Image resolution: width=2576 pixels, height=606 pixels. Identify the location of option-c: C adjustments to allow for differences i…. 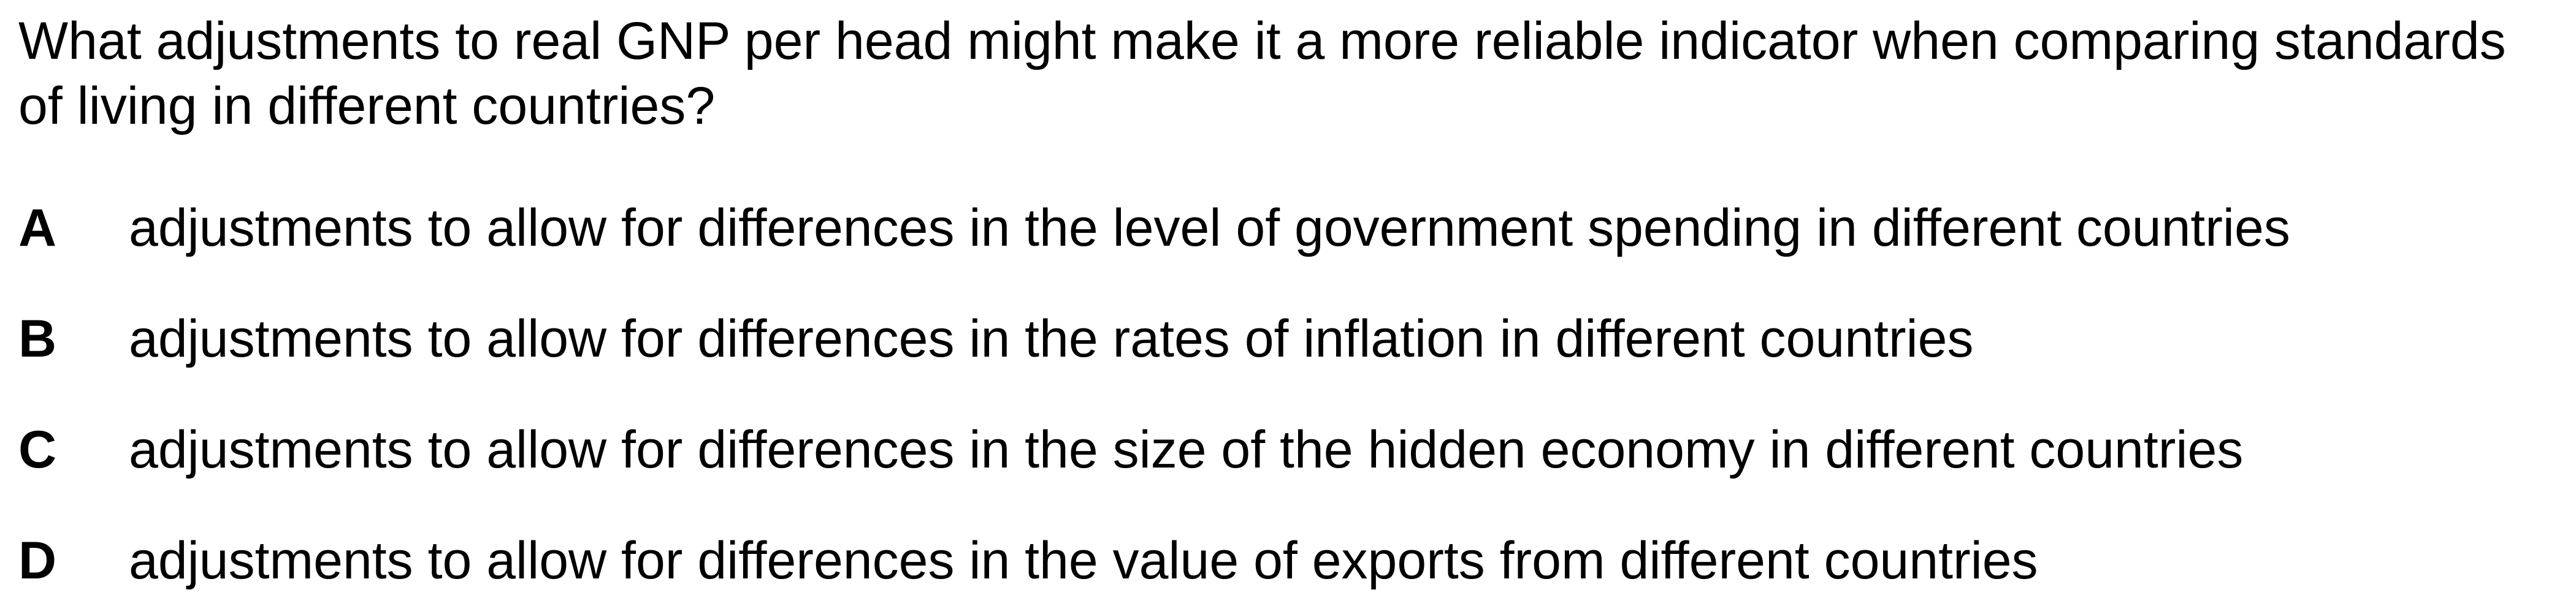
(1287, 449).